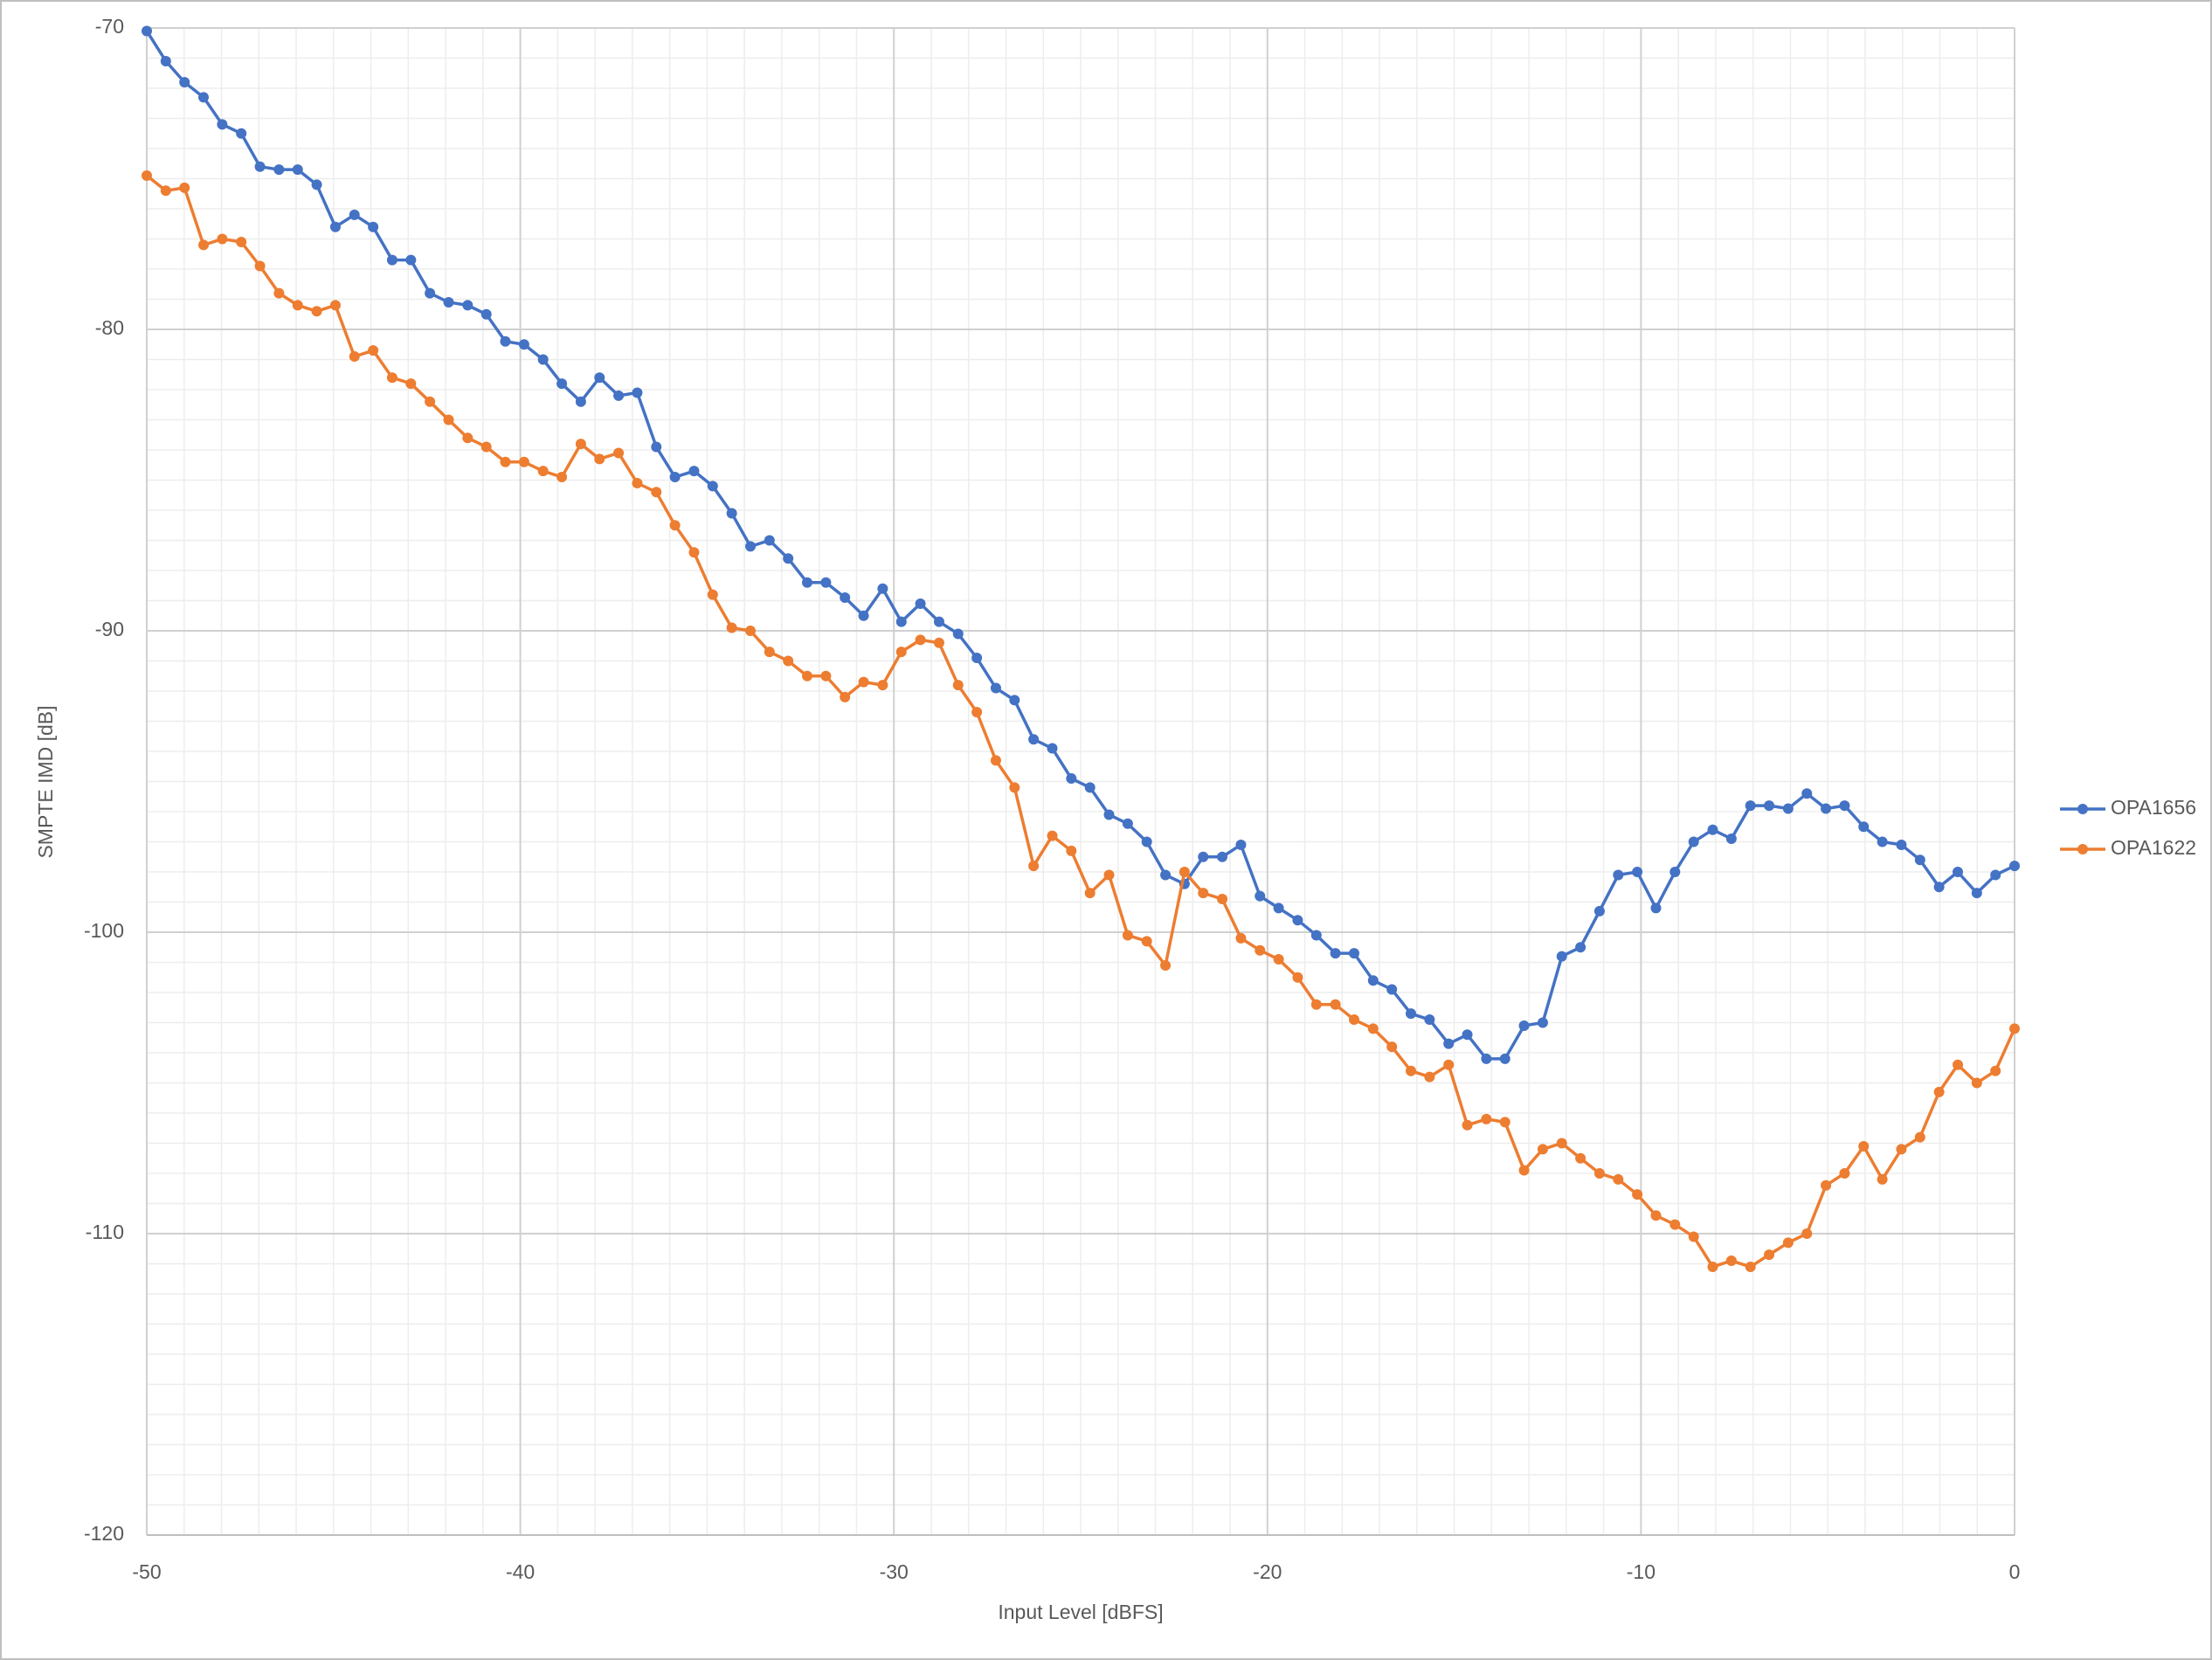 The height and width of the screenshot is (1660, 2212). Describe the element at coordinates (2153, 848) in the screenshot. I see `legend-label: OPA1622` at that location.